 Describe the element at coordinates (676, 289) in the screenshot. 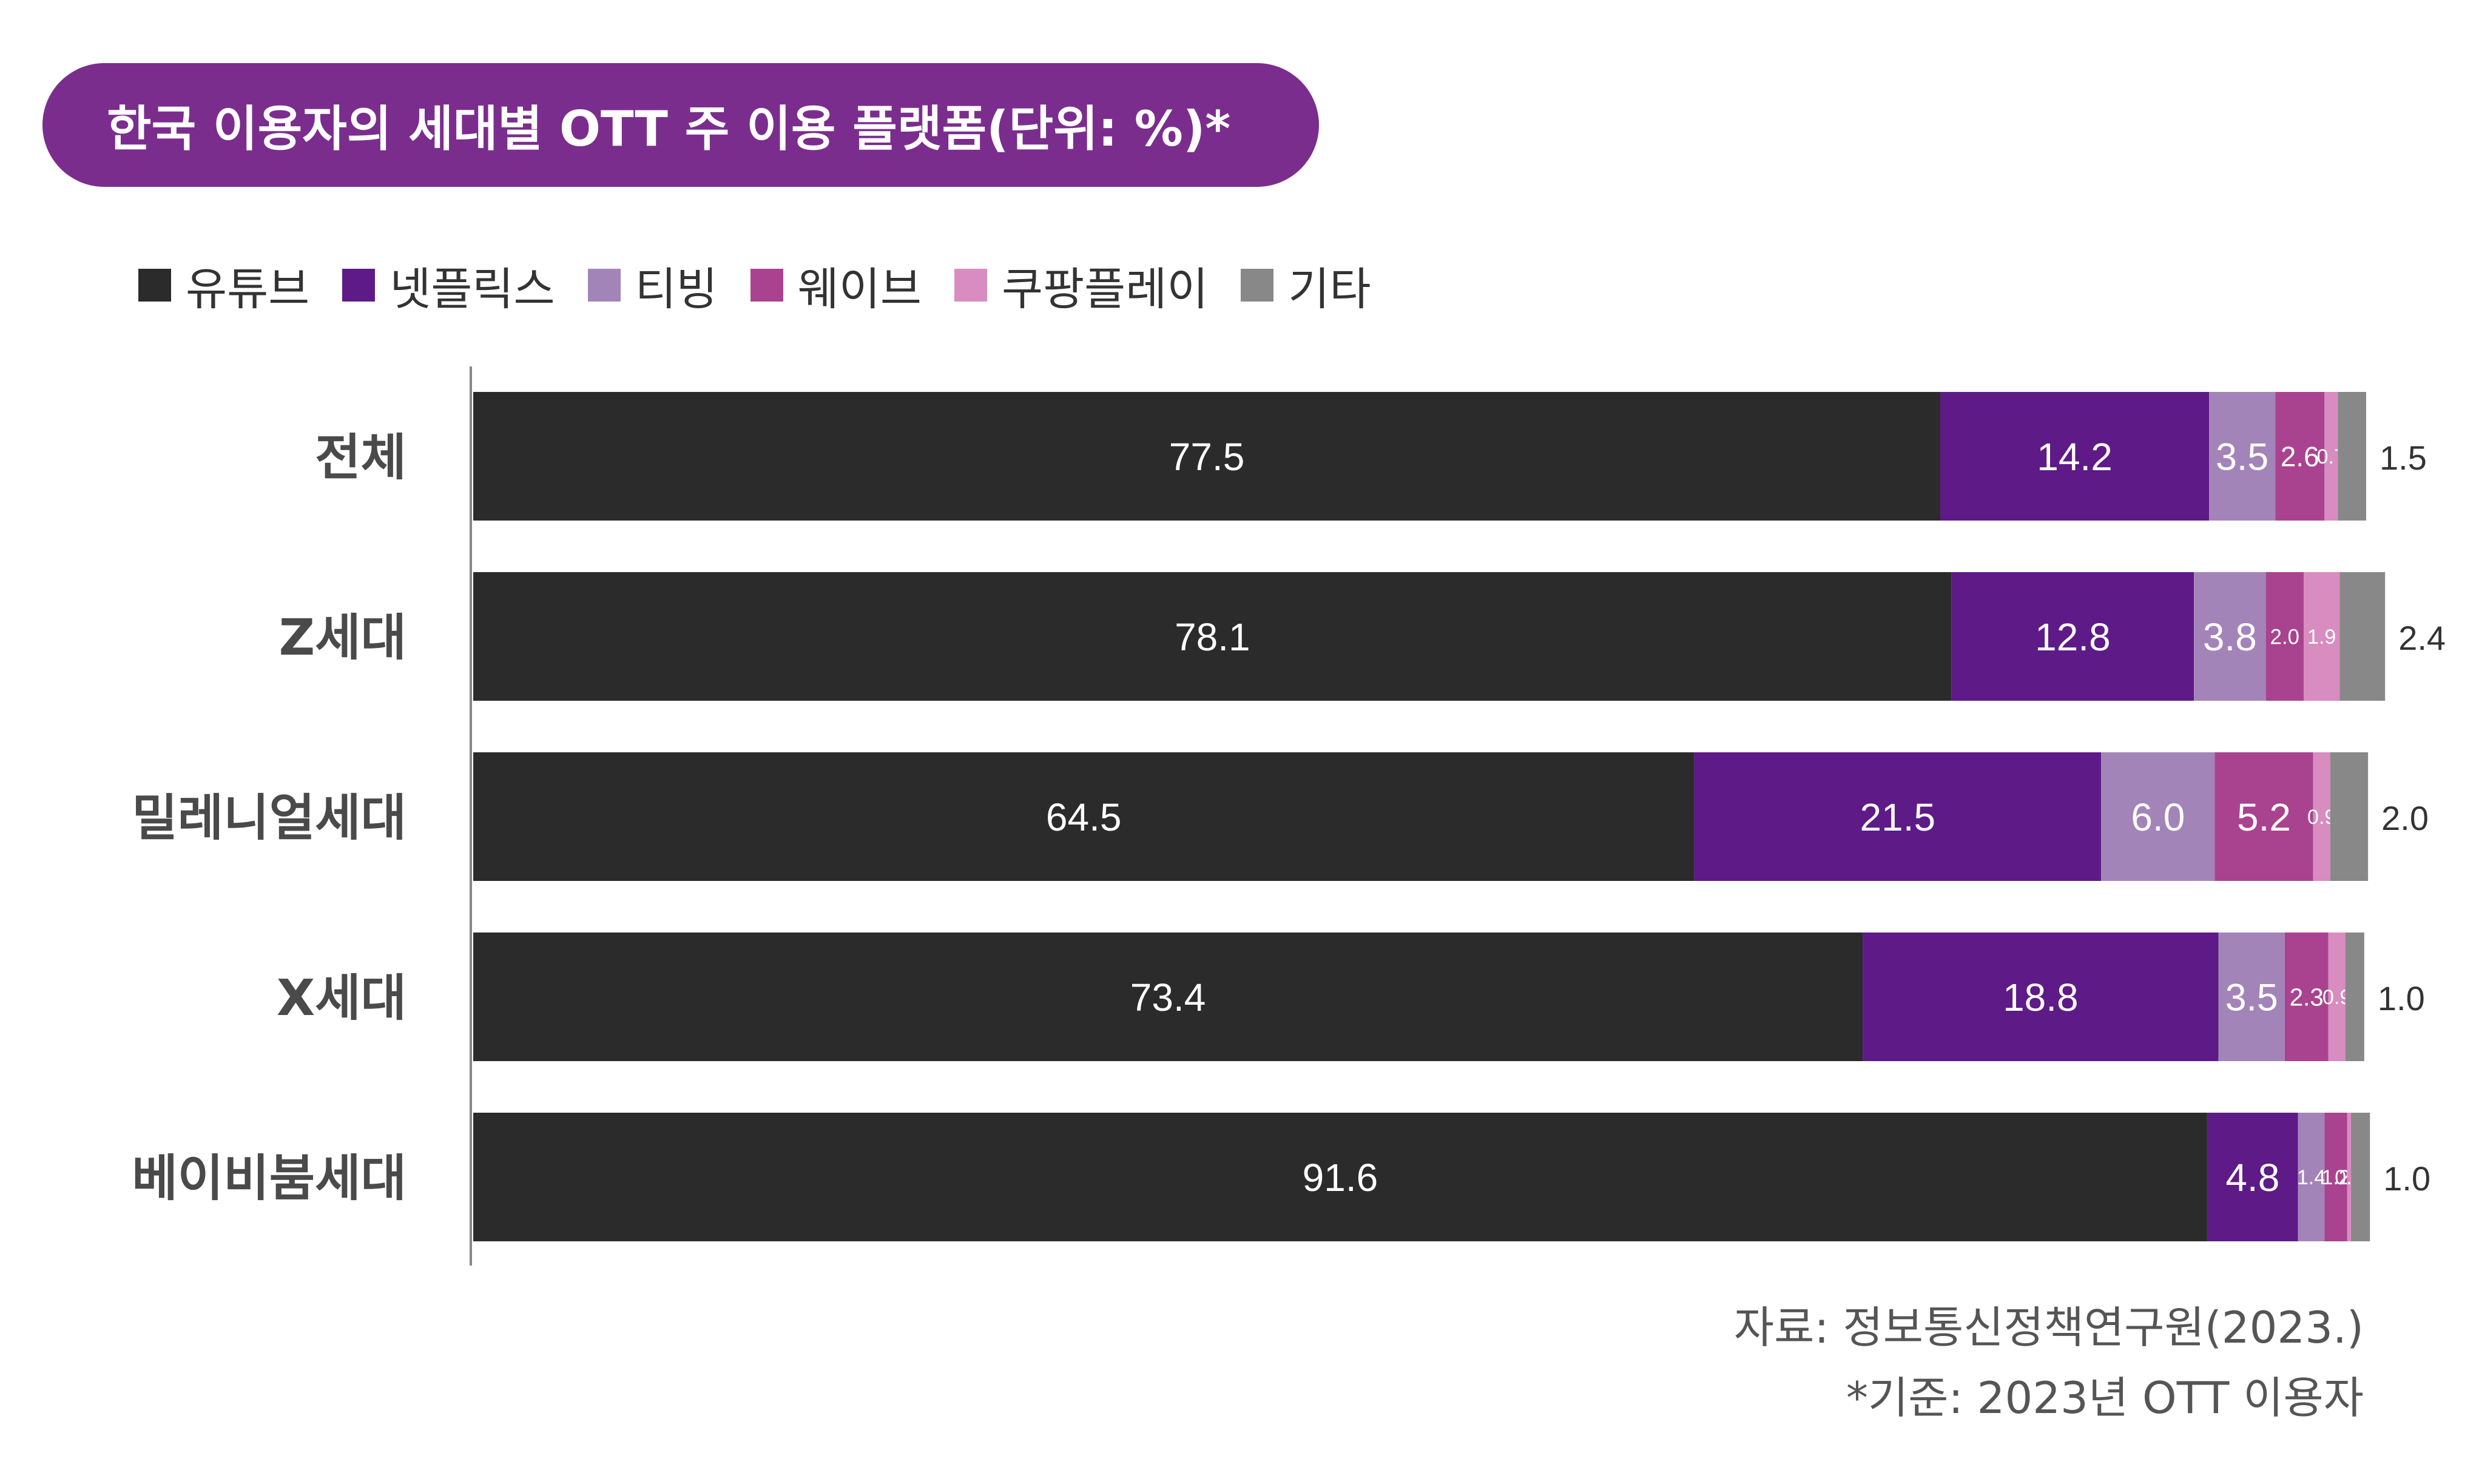

I see `legend-label: 티빙` at that location.